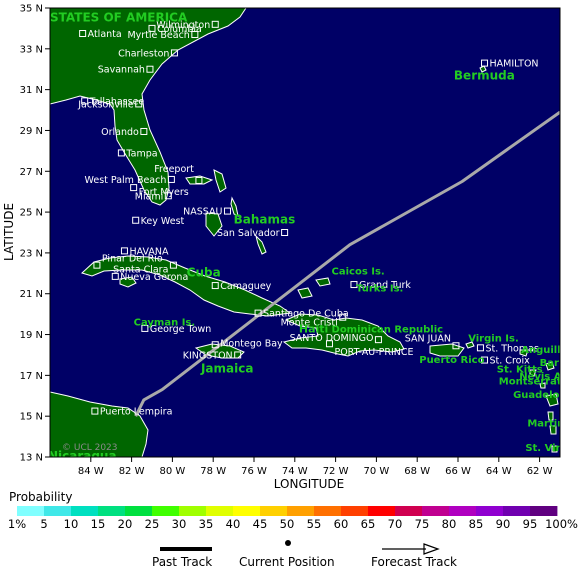  What do you see at coordinates (234, 206) in the screenshot?
I see `land-eleuthera` at bounding box center [234, 206].